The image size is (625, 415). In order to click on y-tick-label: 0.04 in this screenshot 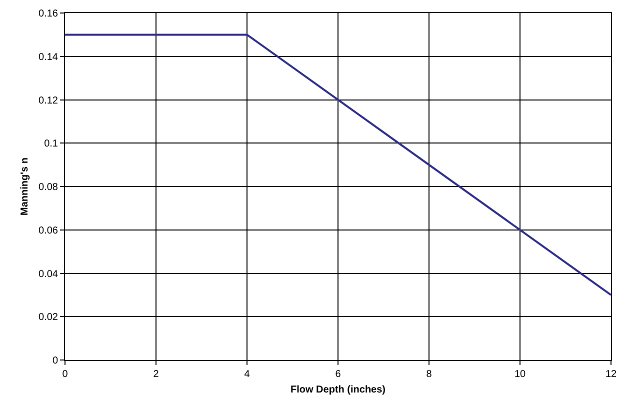, I will do `click(48, 274)`.